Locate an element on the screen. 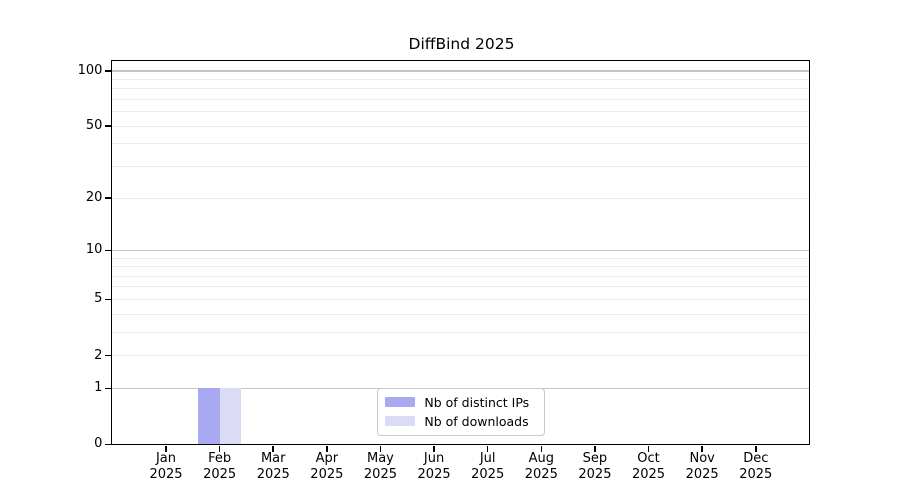 The height and width of the screenshot is (500, 900). y-tick-label-20: 20 is located at coordinates (94, 198).